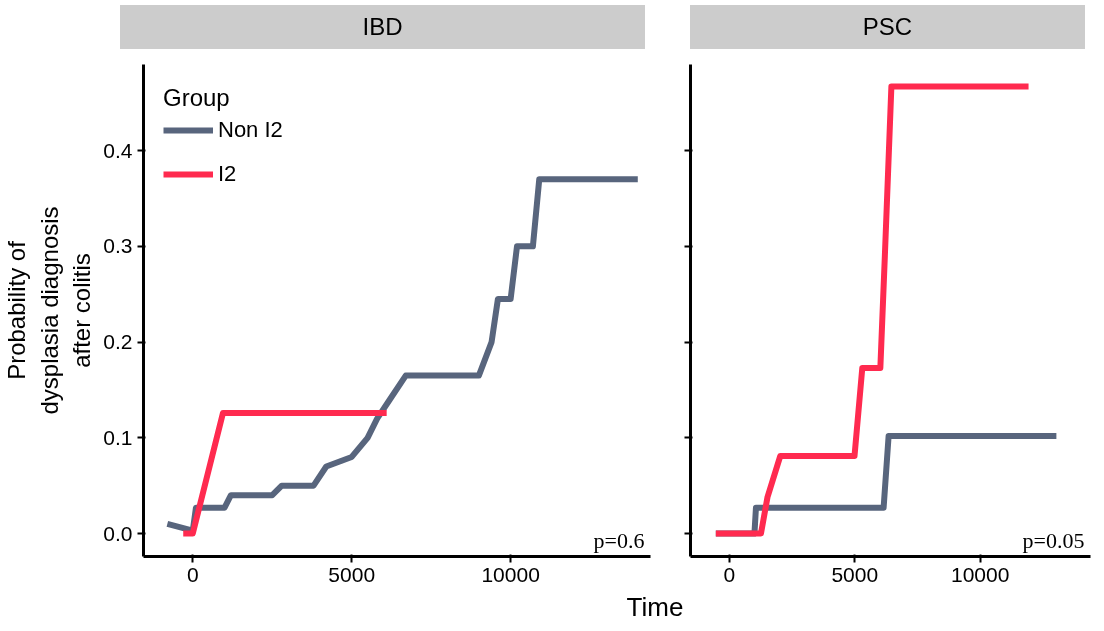 This screenshot has width=1104, height=631. Describe the element at coordinates (655, 607) in the screenshot. I see `x-axis-title: Time` at that location.